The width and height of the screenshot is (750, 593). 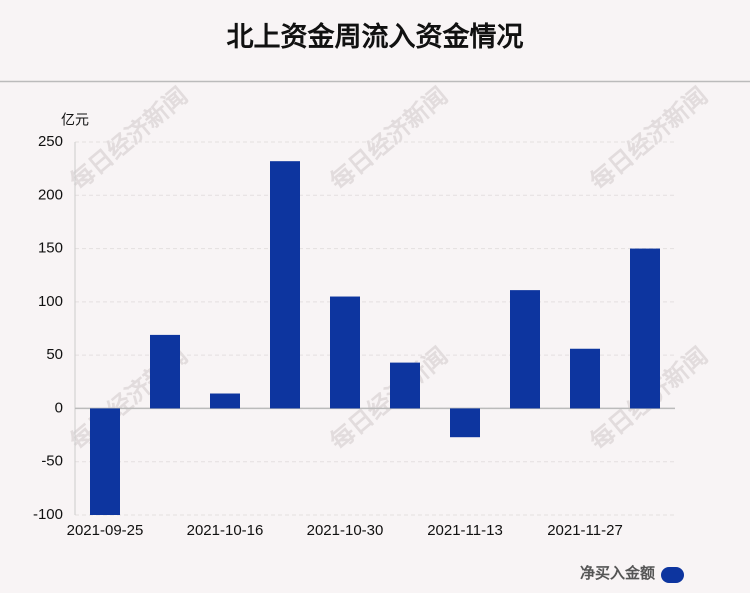 I want to click on y-tick-label: 200, so click(x=50, y=194).